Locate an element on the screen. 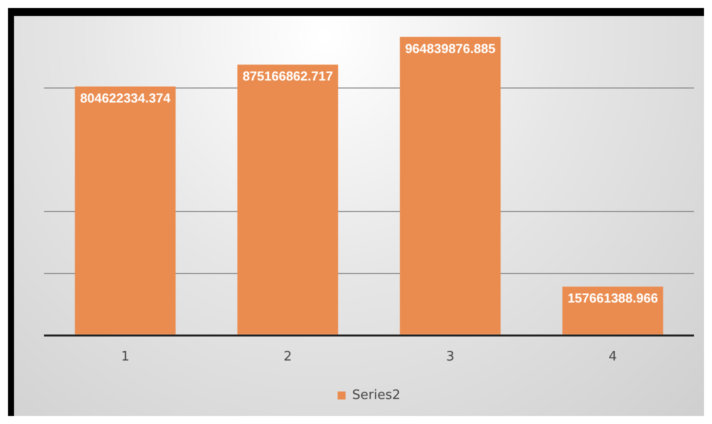 The width and height of the screenshot is (712, 424). data-label: 157661388.966 is located at coordinates (613, 298).